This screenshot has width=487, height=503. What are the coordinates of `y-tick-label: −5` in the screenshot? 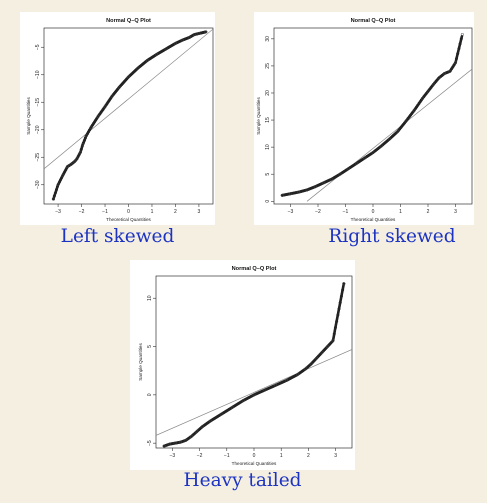 It's located at (38, 47).